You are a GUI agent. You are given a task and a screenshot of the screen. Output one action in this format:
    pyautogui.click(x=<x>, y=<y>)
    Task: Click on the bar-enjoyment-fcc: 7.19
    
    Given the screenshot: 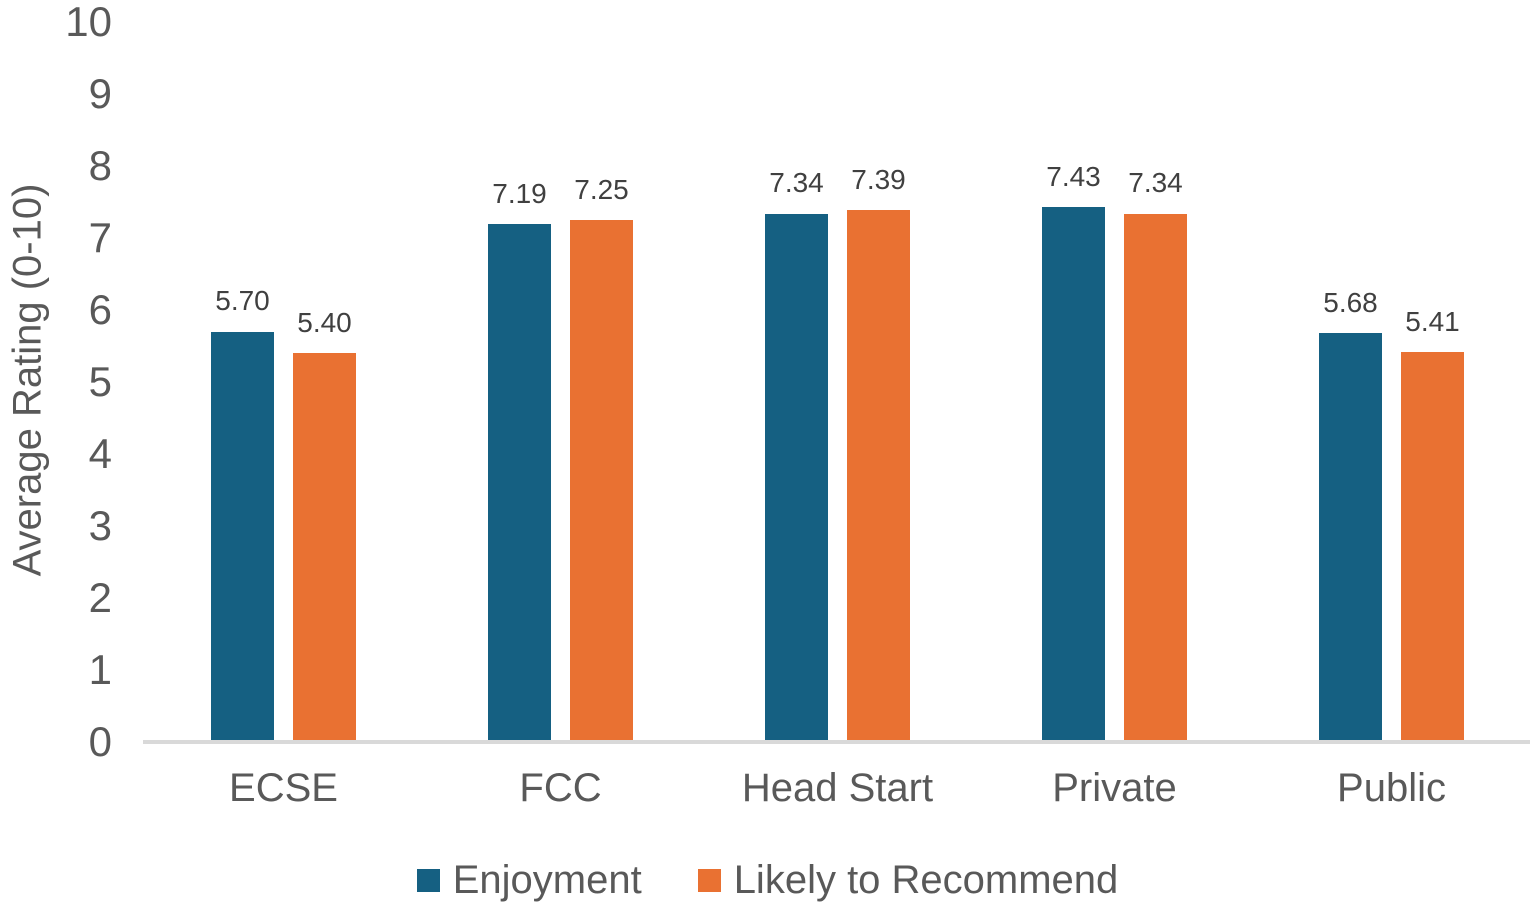 What is the action you would take?
    pyautogui.click(x=519, y=460)
    